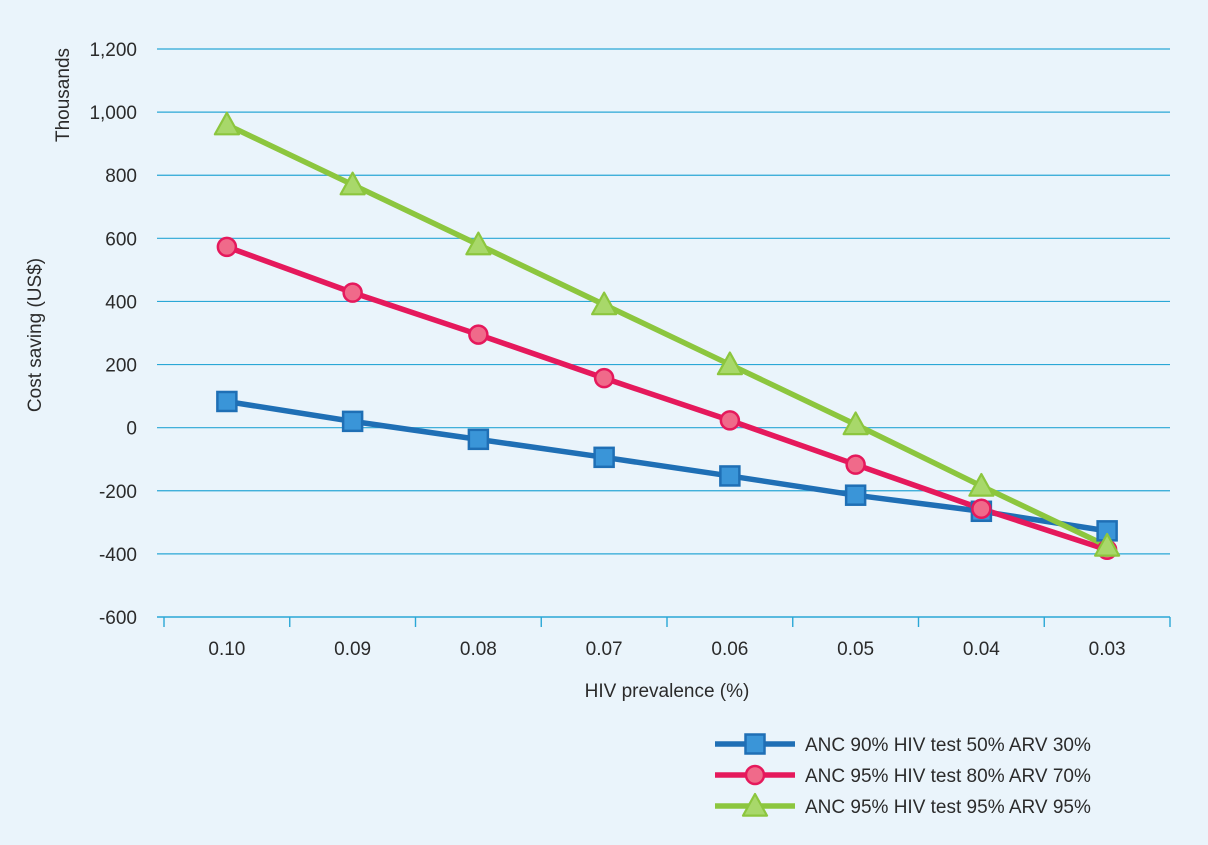 This screenshot has height=845, width=1208. I want to click on x-tick-label: 0.06, so click(729, 649).